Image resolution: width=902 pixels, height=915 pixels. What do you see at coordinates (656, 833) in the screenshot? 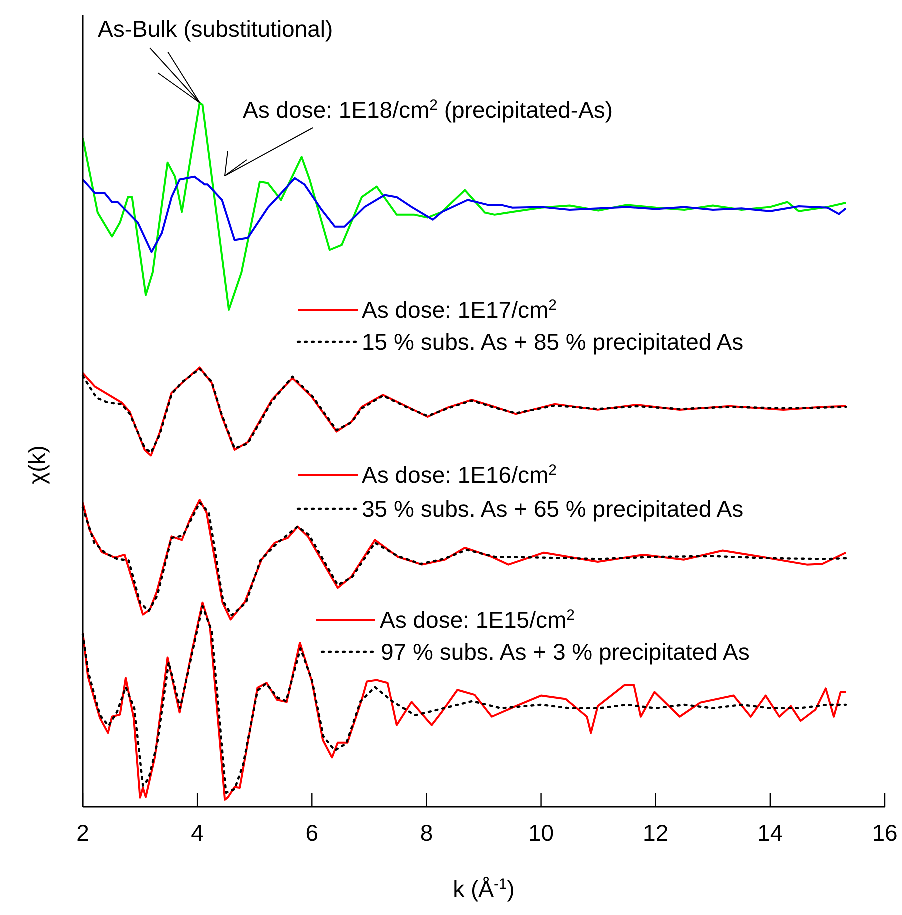
I see `x-tick-label: 12` at bounding box center [656, 833].